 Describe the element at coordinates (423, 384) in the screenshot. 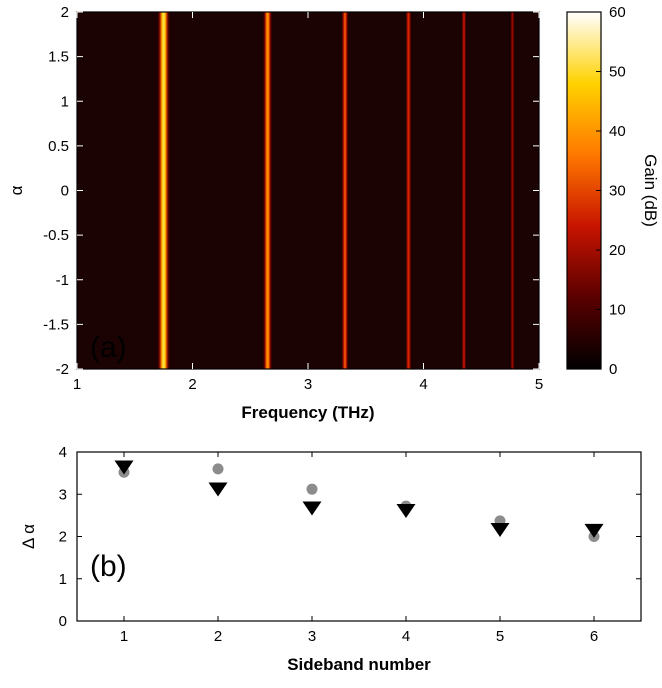

I see `heatmap-x-tick-label: 4` at that location.